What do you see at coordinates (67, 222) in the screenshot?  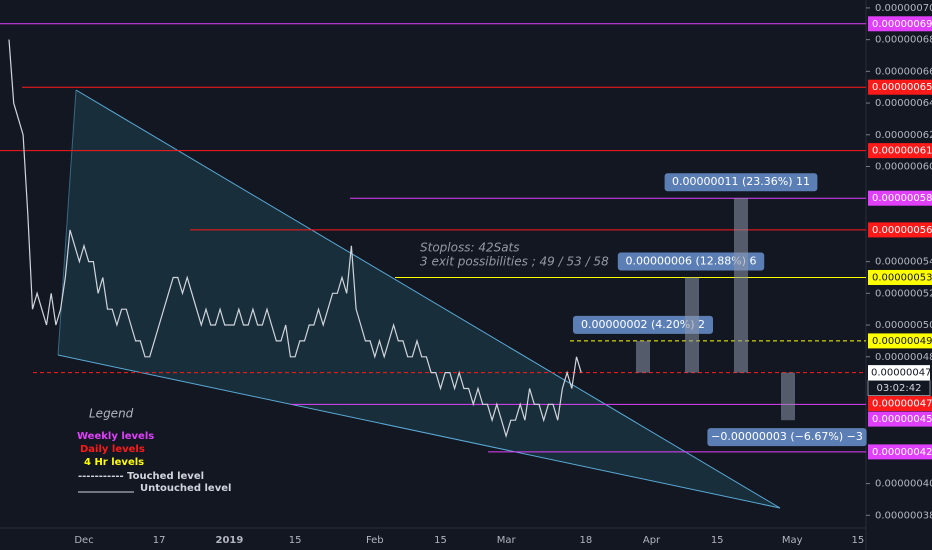 I see `triangle-edge` at bounding box center [67, 222].